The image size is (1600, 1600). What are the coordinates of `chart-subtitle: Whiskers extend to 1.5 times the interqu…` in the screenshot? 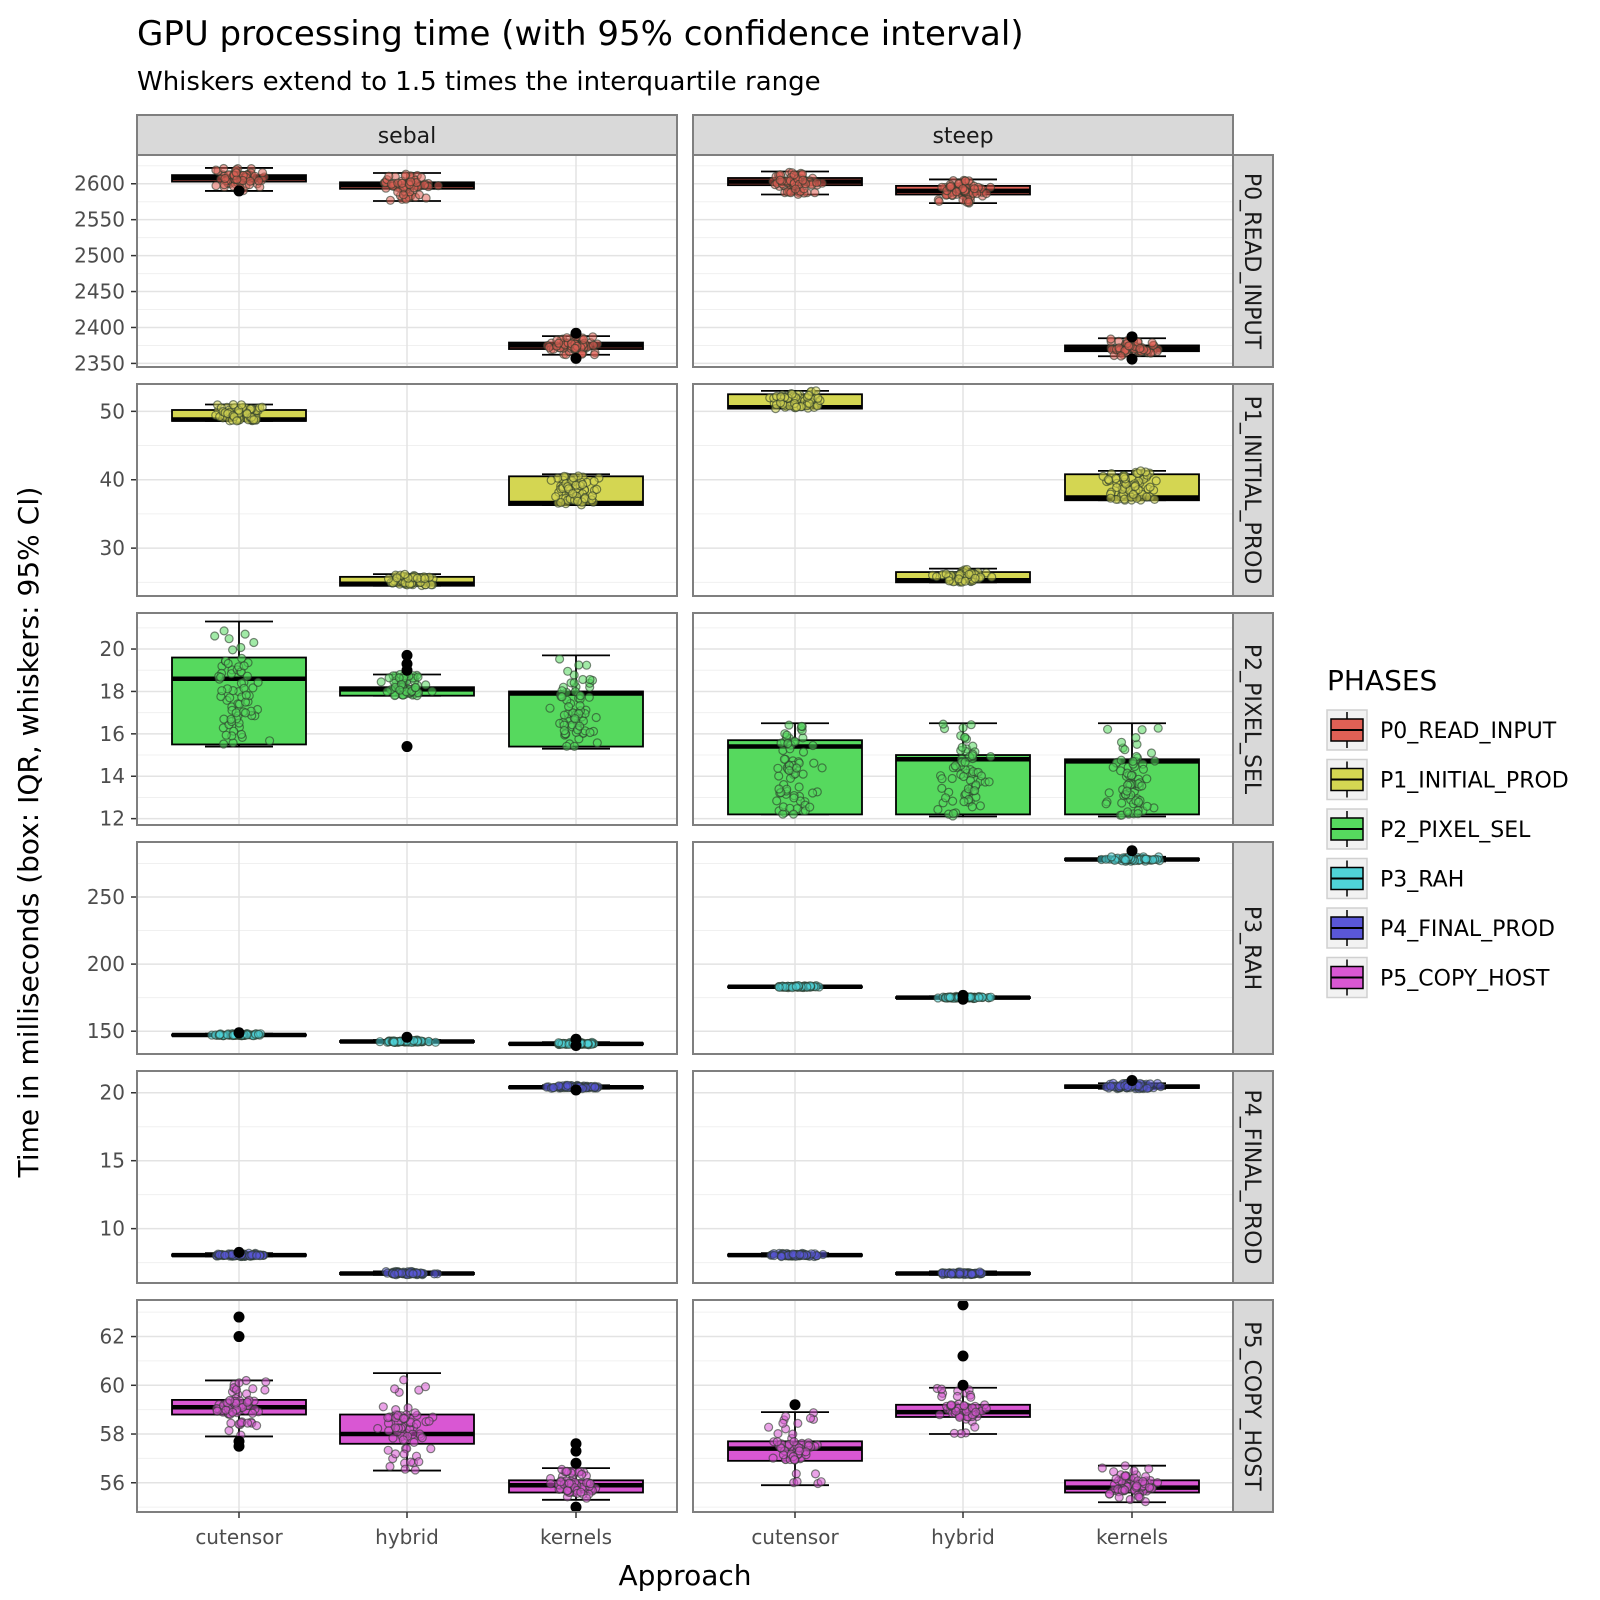 It's located at (479, 82).